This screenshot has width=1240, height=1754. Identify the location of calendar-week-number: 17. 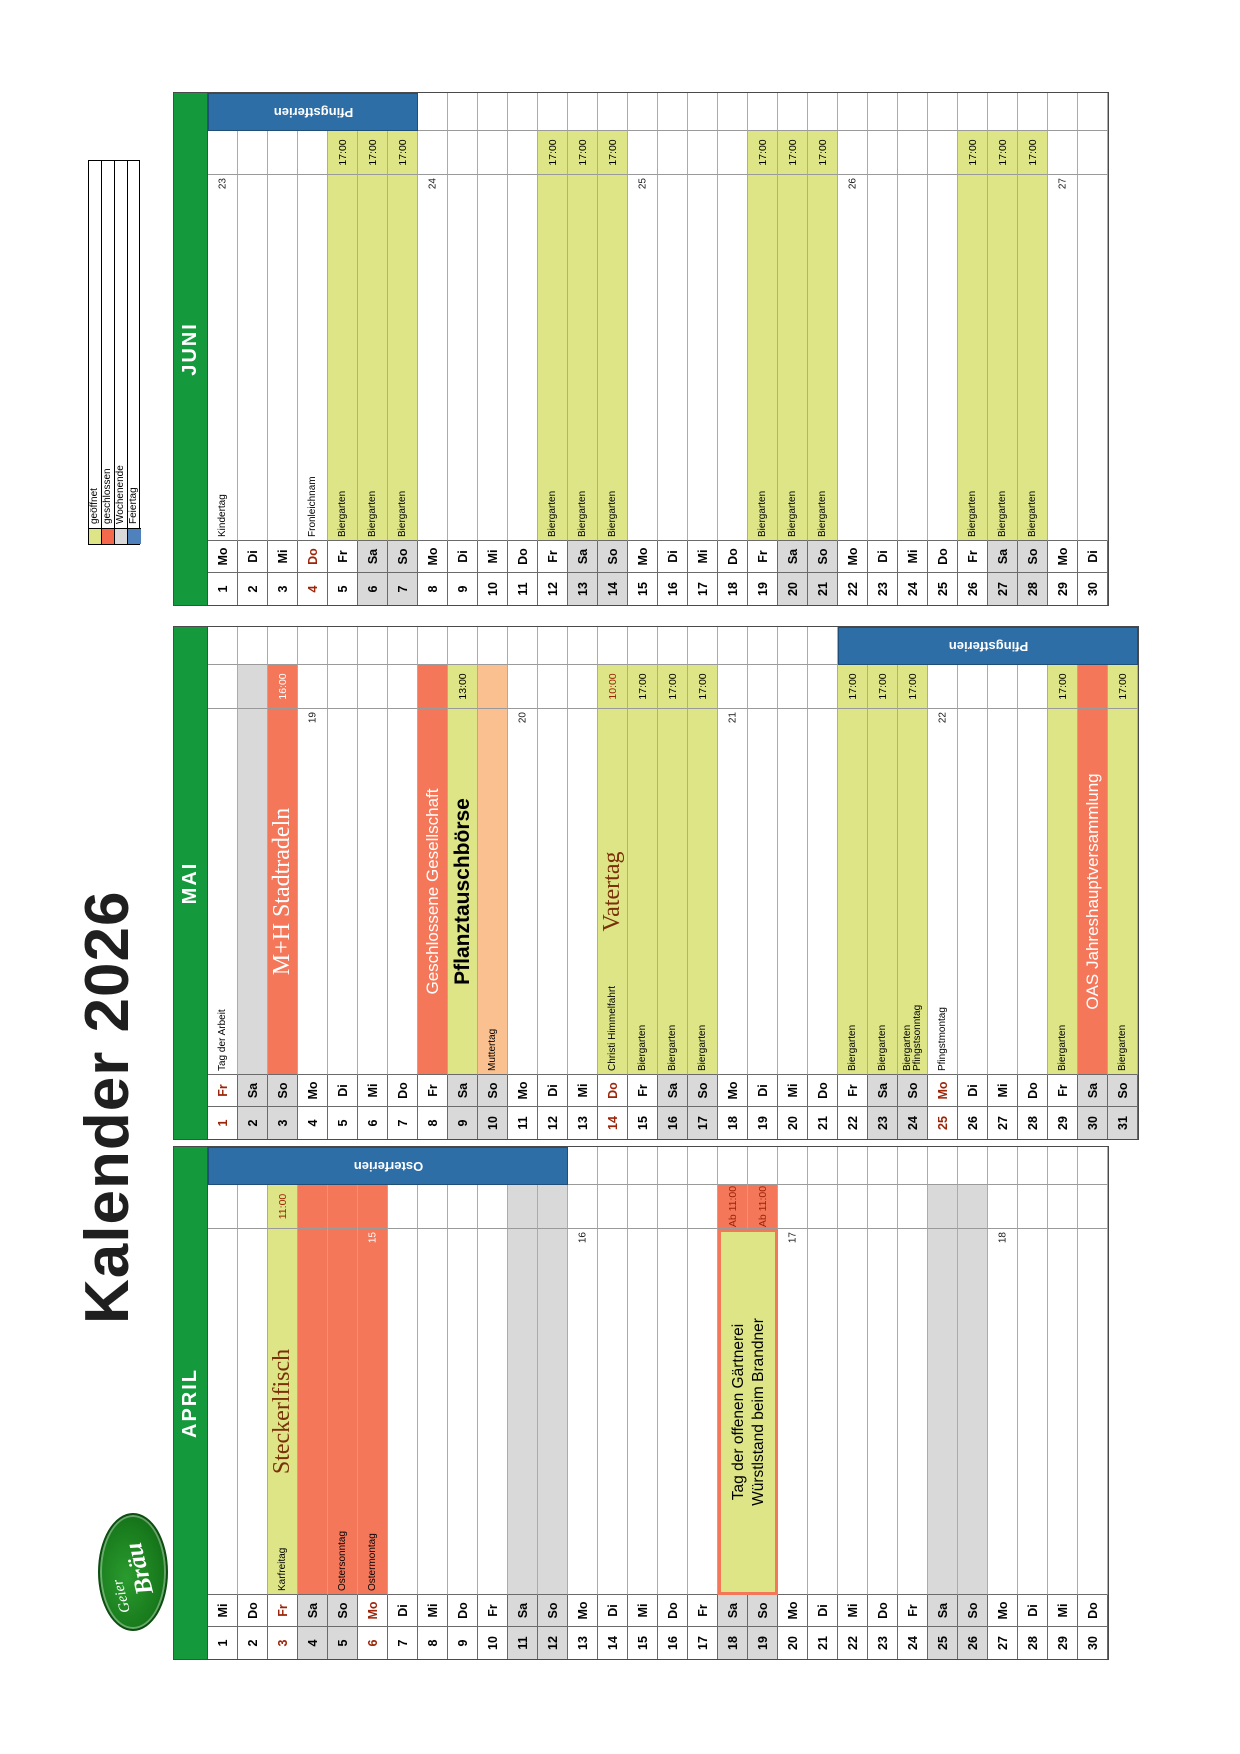
(792, 1238).